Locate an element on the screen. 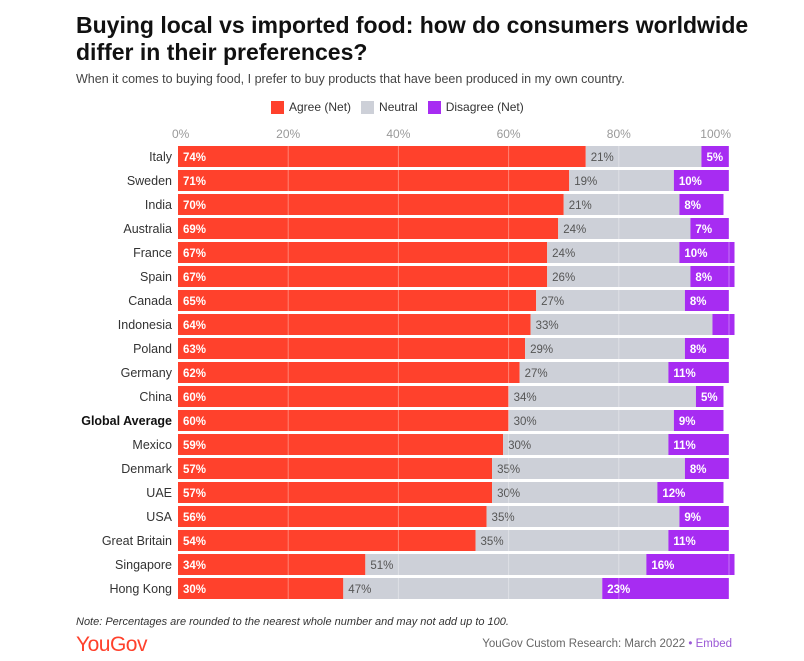 The image size is (804, 661). data-label: 30% is located at coordinates (525, 422).